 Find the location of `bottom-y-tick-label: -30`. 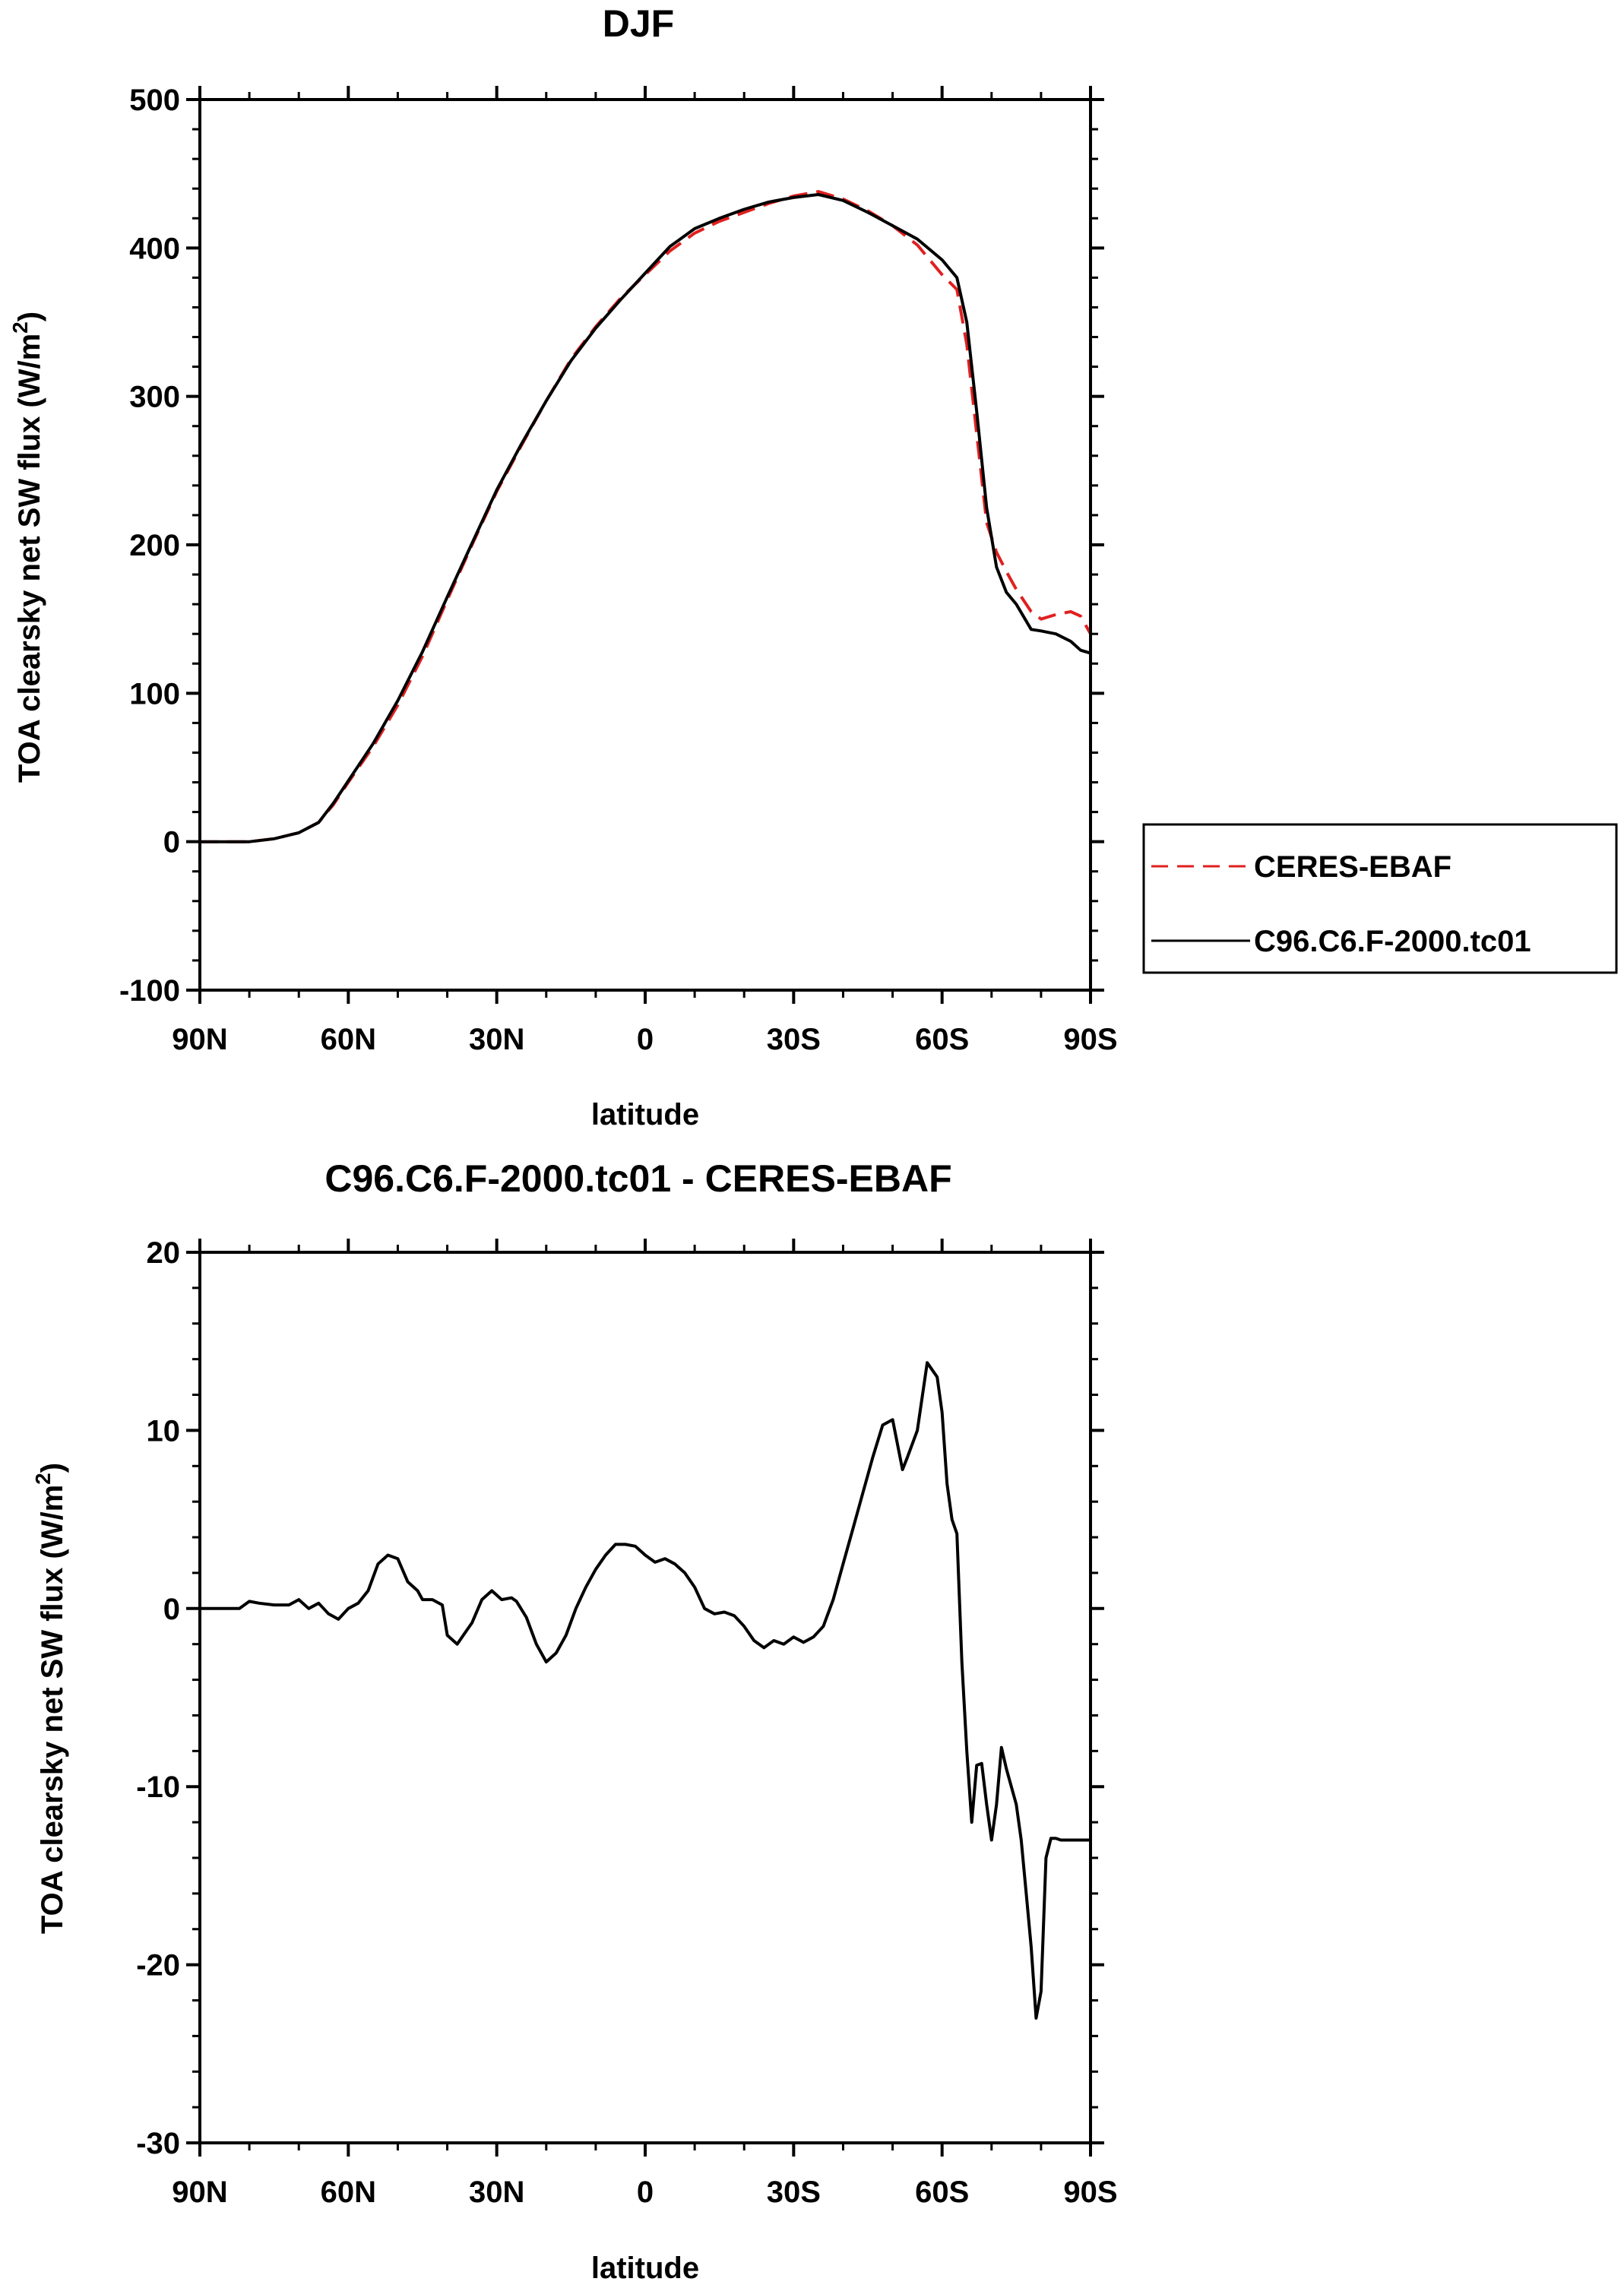

bottom-y-tick-label: -30 is located at coordinates (158, 2143).